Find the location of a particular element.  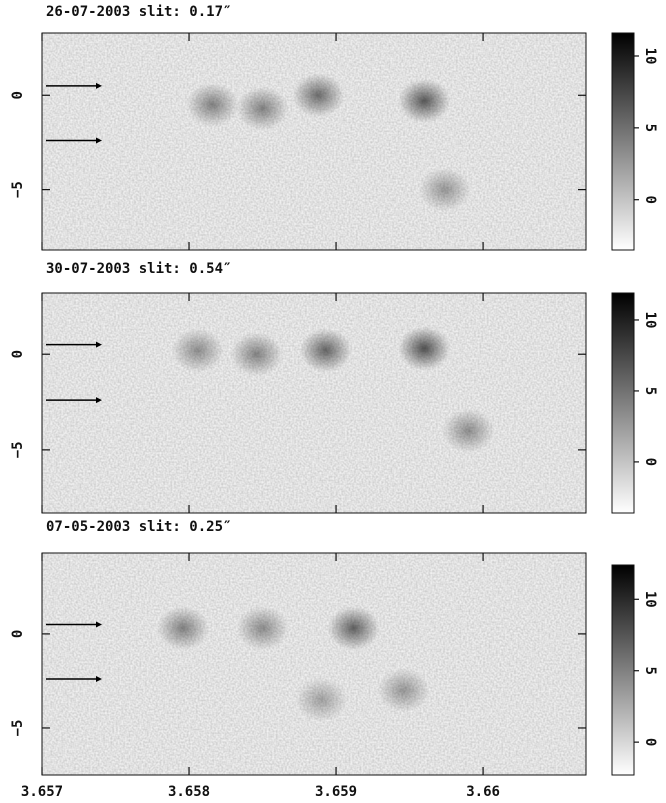

x-tick-label: 3.658 is located at coordinates (189, 792).